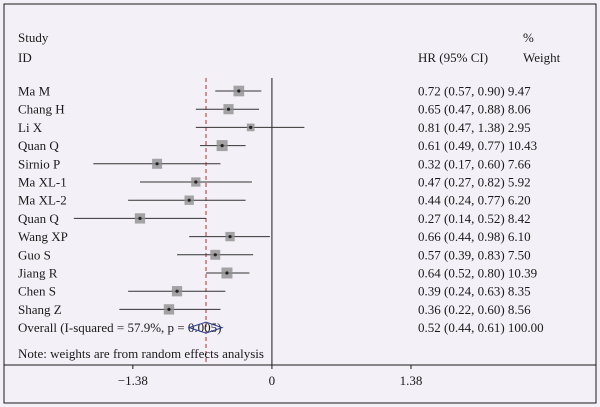 The height and width of the screenshot is (407, 600). I want to click on effect-value: 0.61 (0.49, 0.77) 10.43, so click(477, 145).